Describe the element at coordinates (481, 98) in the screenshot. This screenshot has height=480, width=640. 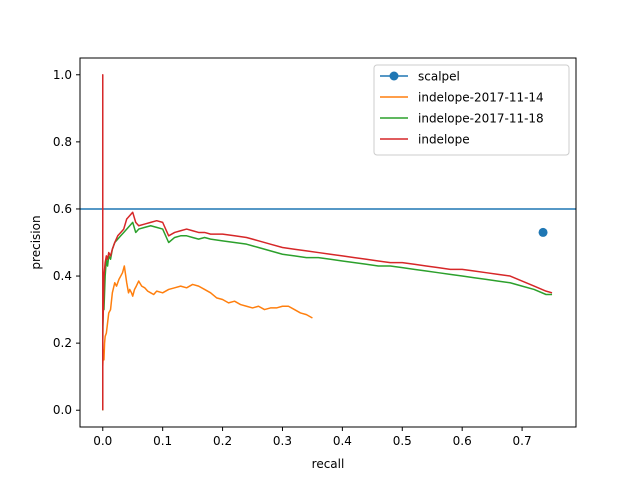
I see `legend-label: indelope-2017-11-14` at that location.